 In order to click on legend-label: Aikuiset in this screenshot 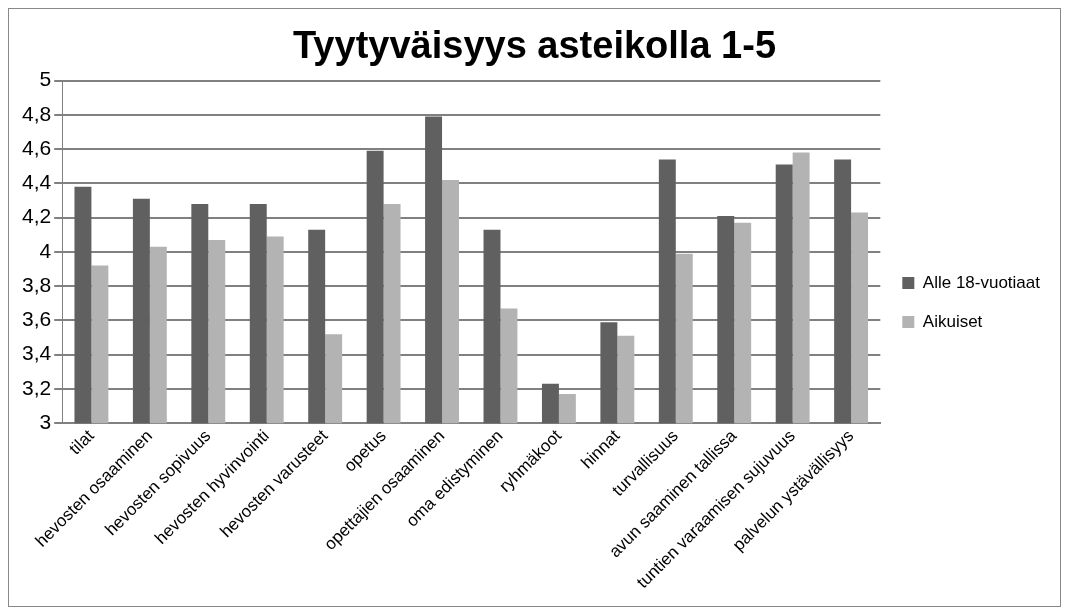, I will do `click(952, 321)`.